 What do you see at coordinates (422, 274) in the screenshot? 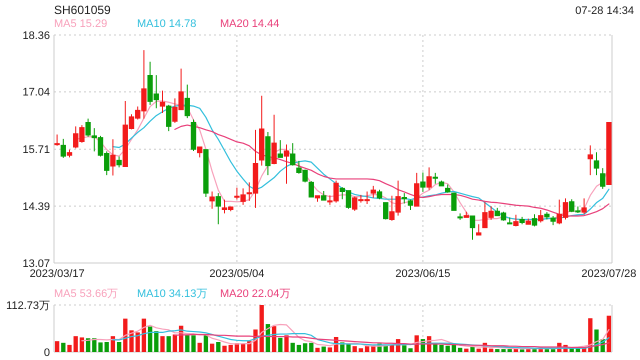
I see `x-tick-label: 2023/06/15` at bounding box center [422, 274].